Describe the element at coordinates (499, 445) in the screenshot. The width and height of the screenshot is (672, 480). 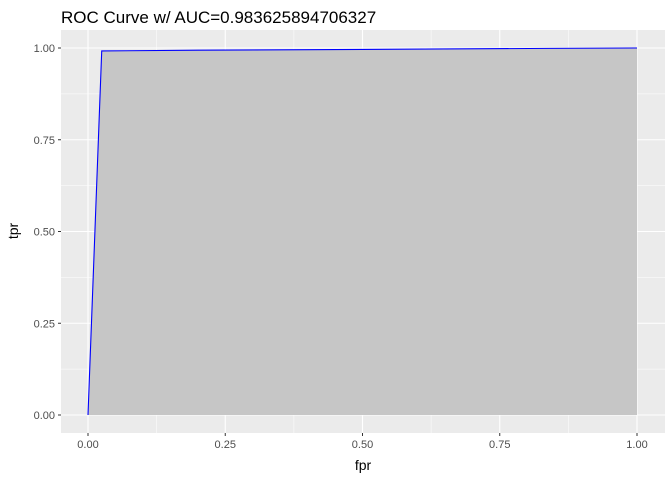
I see `x-tick-label: 0.75` at that location.